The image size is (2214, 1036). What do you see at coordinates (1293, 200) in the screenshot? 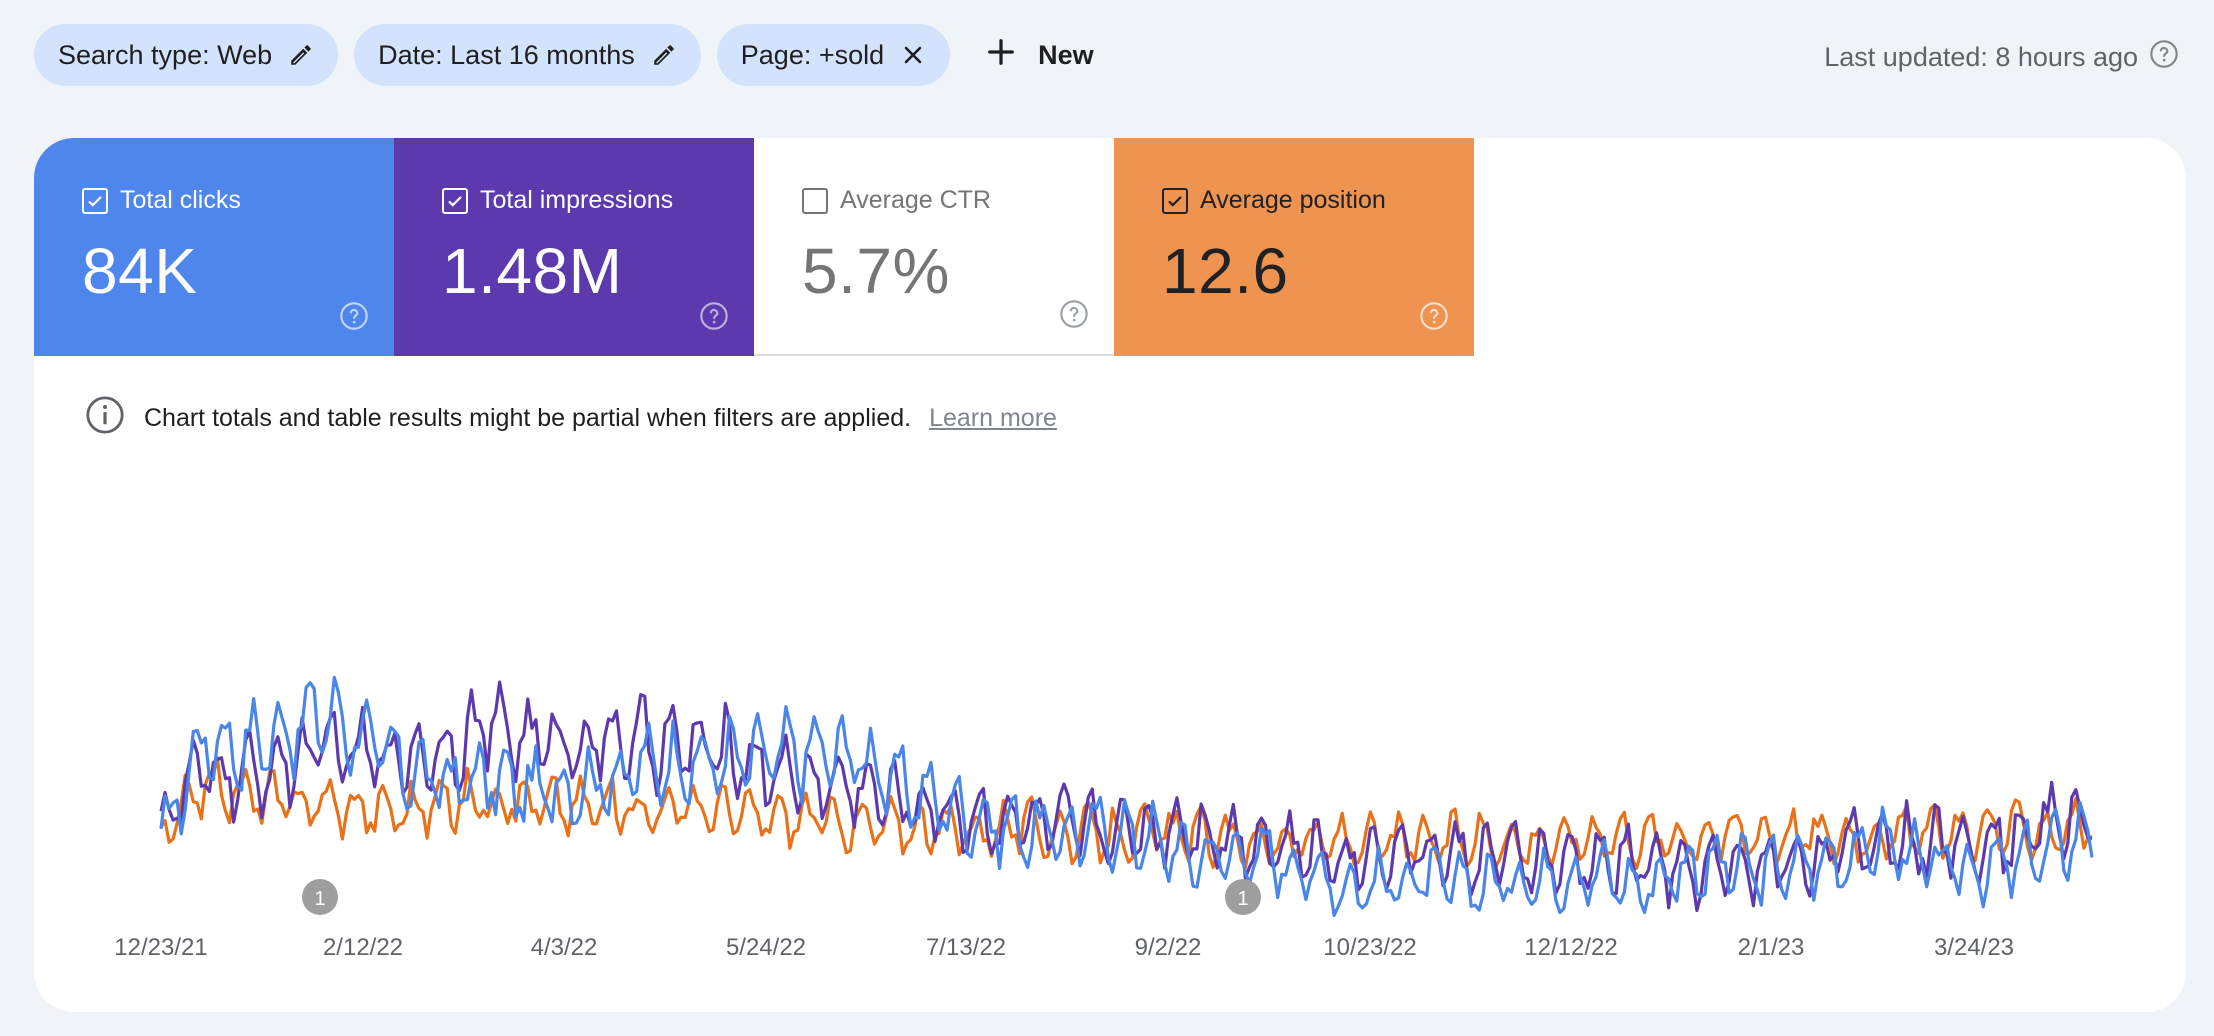
I see `metric-label: Average position` at bounding box center [1293, 200].